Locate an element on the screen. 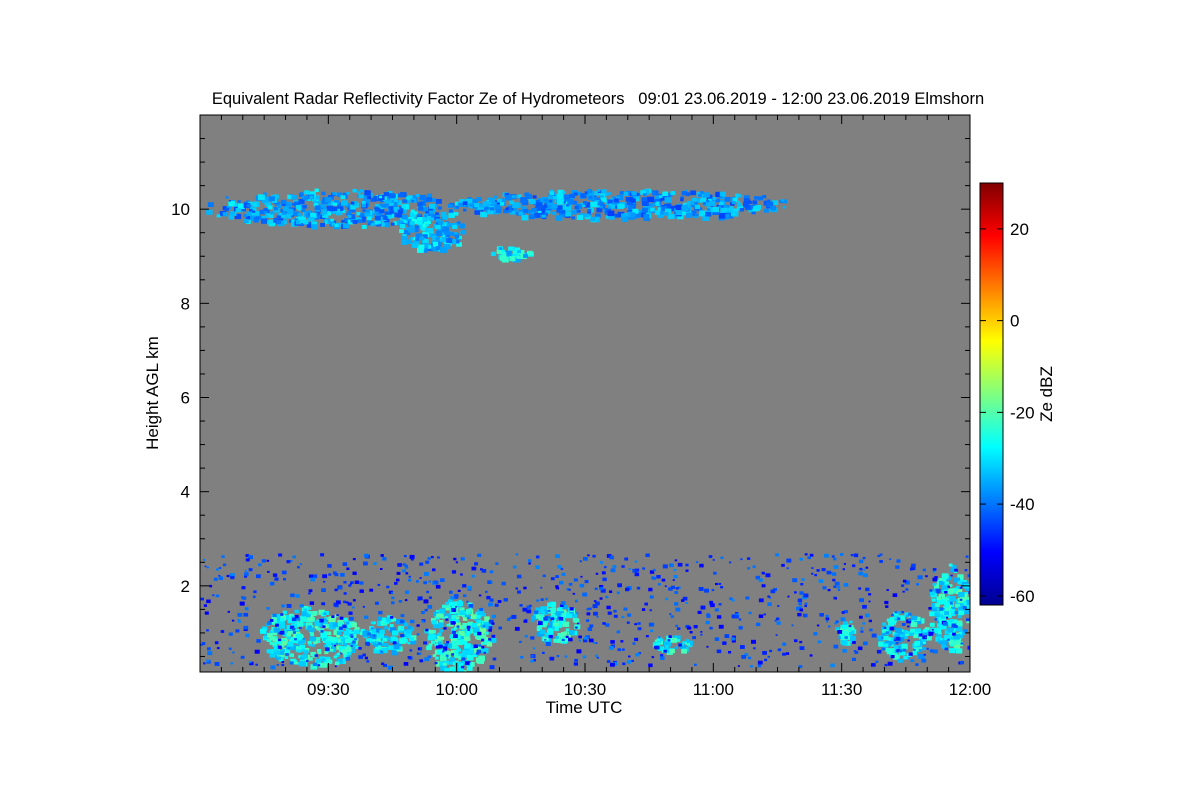  colorbar-tick-label: -40 is located at coordinates (1022, 504).